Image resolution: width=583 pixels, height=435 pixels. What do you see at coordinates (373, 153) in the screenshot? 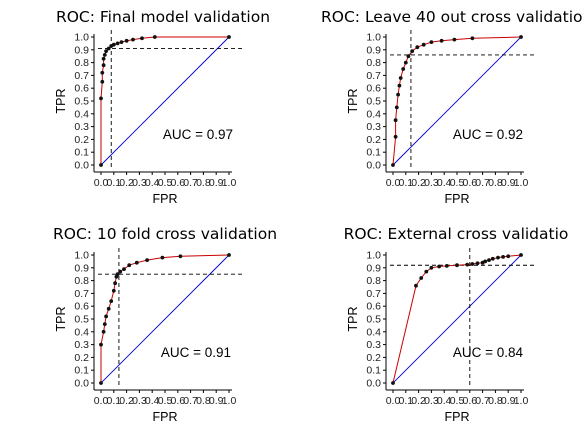
I see `y-tick-label: 0.1` at bounding box center [373, 153].